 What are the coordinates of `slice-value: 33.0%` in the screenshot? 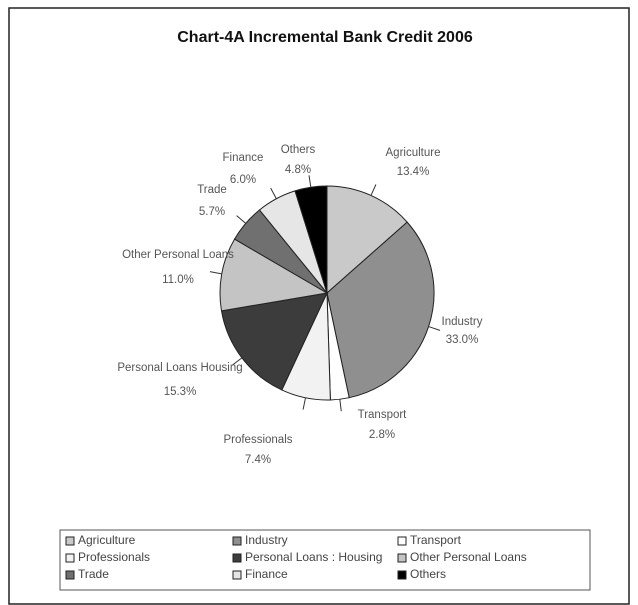 It's located at (462, 340).